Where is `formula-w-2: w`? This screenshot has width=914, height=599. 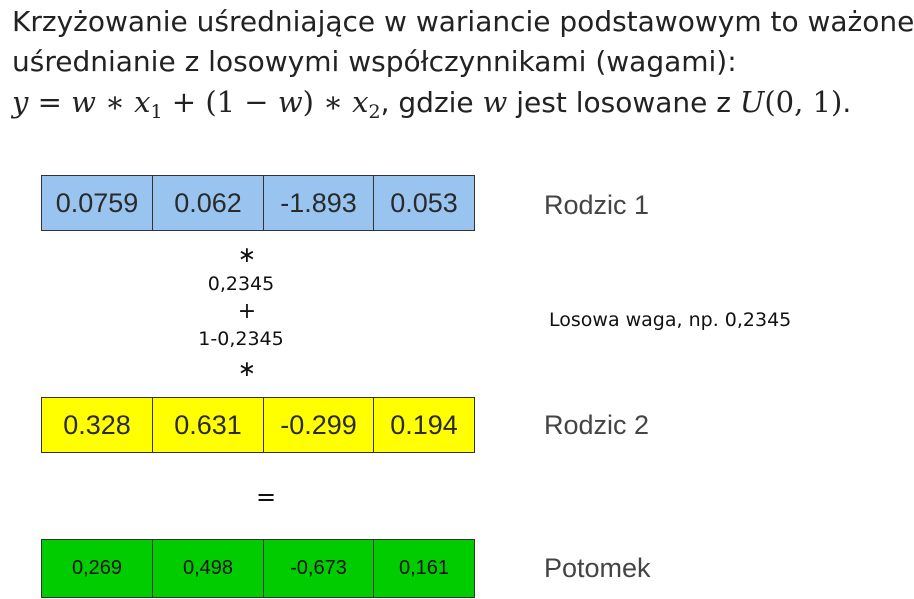 formula-w-2: w is located at coordinates (290, 102).